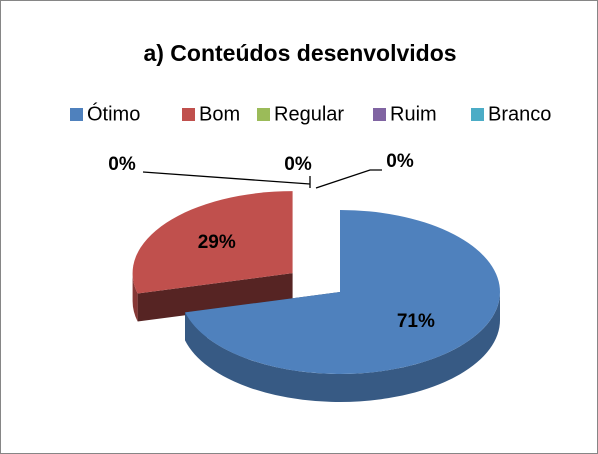  What do you see at coordinates (219, 114) in the screenshot?
I see `legend-label: Bom` at bounding box center [219, 114].